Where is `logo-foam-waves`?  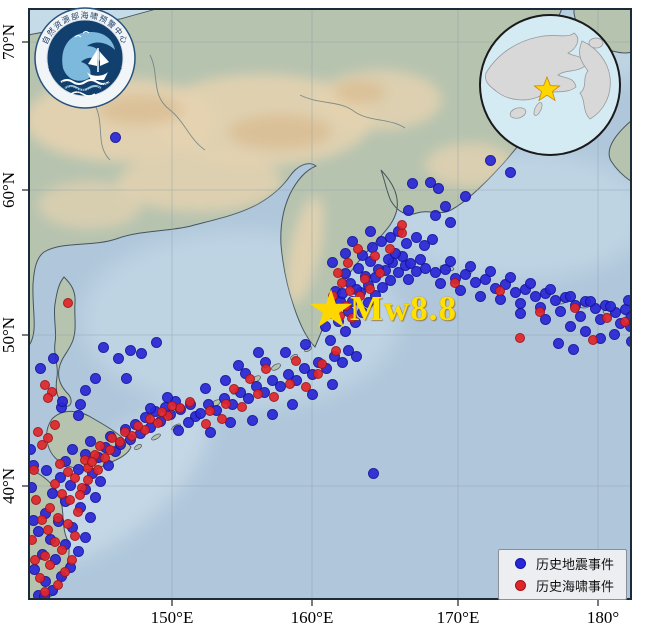 logo-foam-waves is located at coordinates (85, 88).